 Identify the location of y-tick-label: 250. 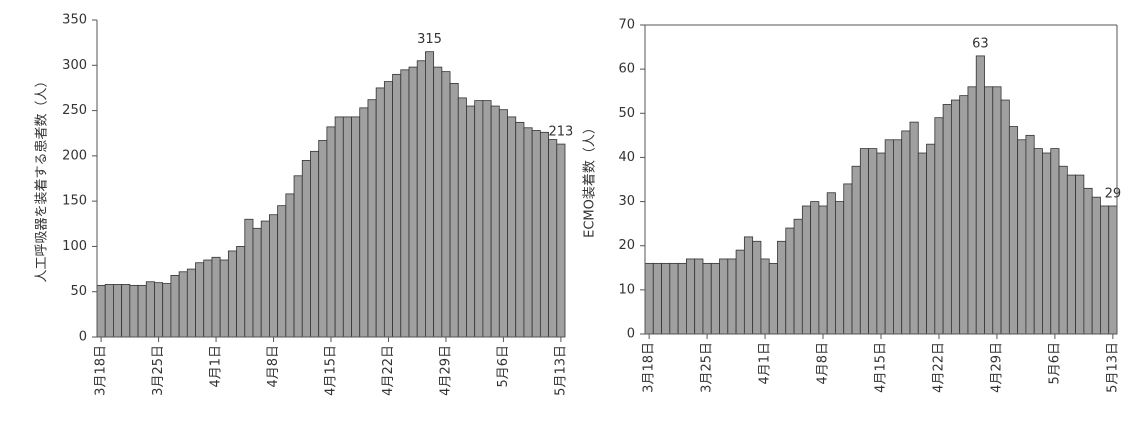
(74, 110).